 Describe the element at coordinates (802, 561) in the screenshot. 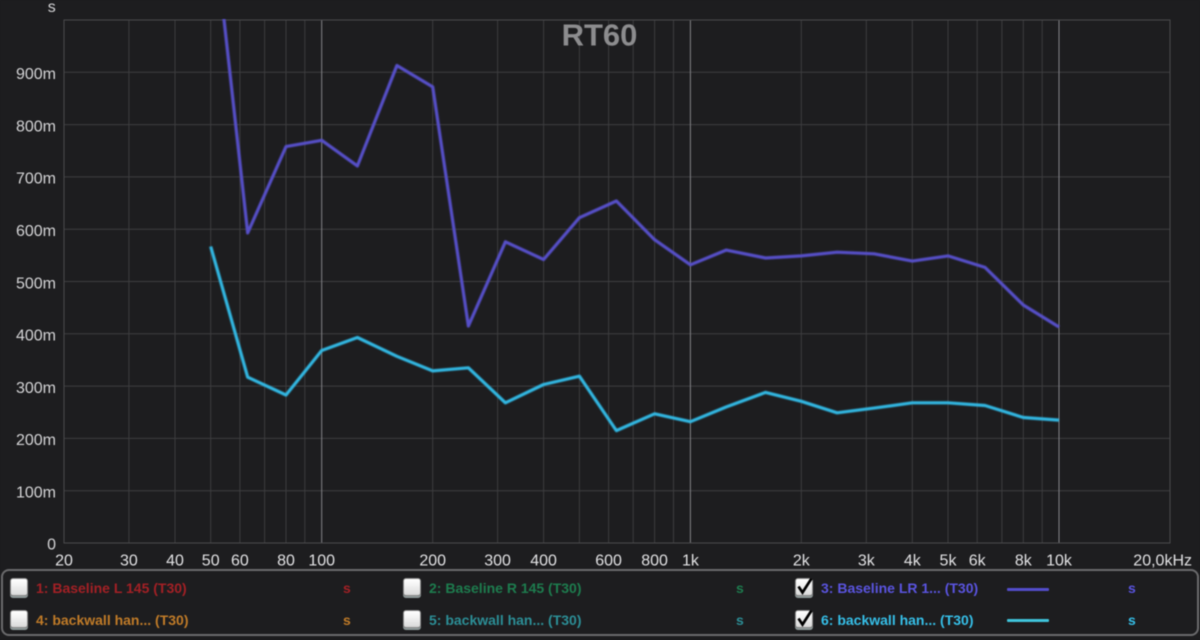

I see `svg-text: 2k` at that location.